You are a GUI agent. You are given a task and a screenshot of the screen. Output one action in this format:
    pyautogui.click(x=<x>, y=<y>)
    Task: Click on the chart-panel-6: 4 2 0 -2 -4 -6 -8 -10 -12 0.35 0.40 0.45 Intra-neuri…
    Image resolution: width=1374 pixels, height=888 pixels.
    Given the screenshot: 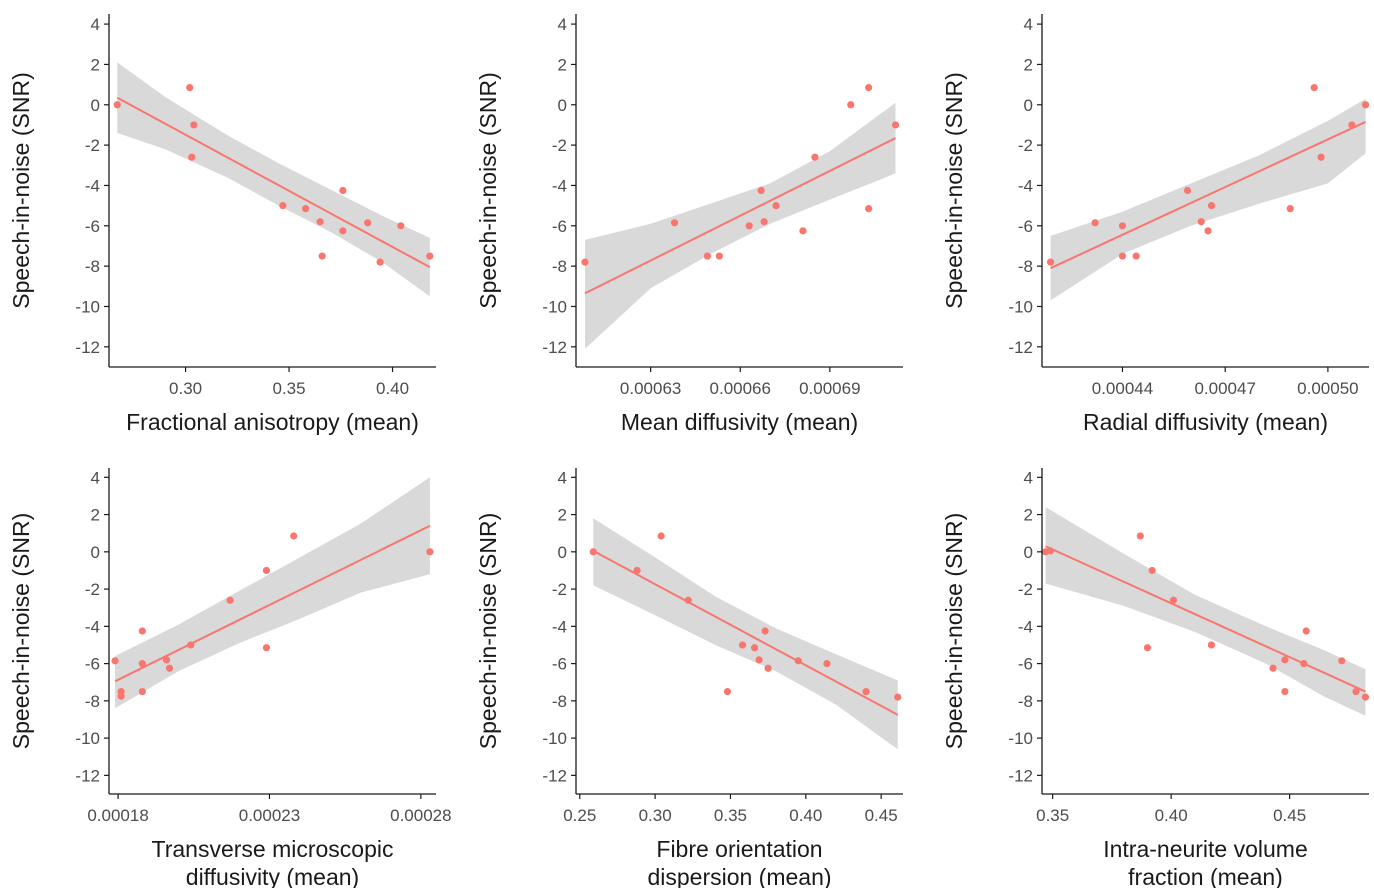 What is the action you would take?
    pyautogui.click(x=1155, y=678)
    